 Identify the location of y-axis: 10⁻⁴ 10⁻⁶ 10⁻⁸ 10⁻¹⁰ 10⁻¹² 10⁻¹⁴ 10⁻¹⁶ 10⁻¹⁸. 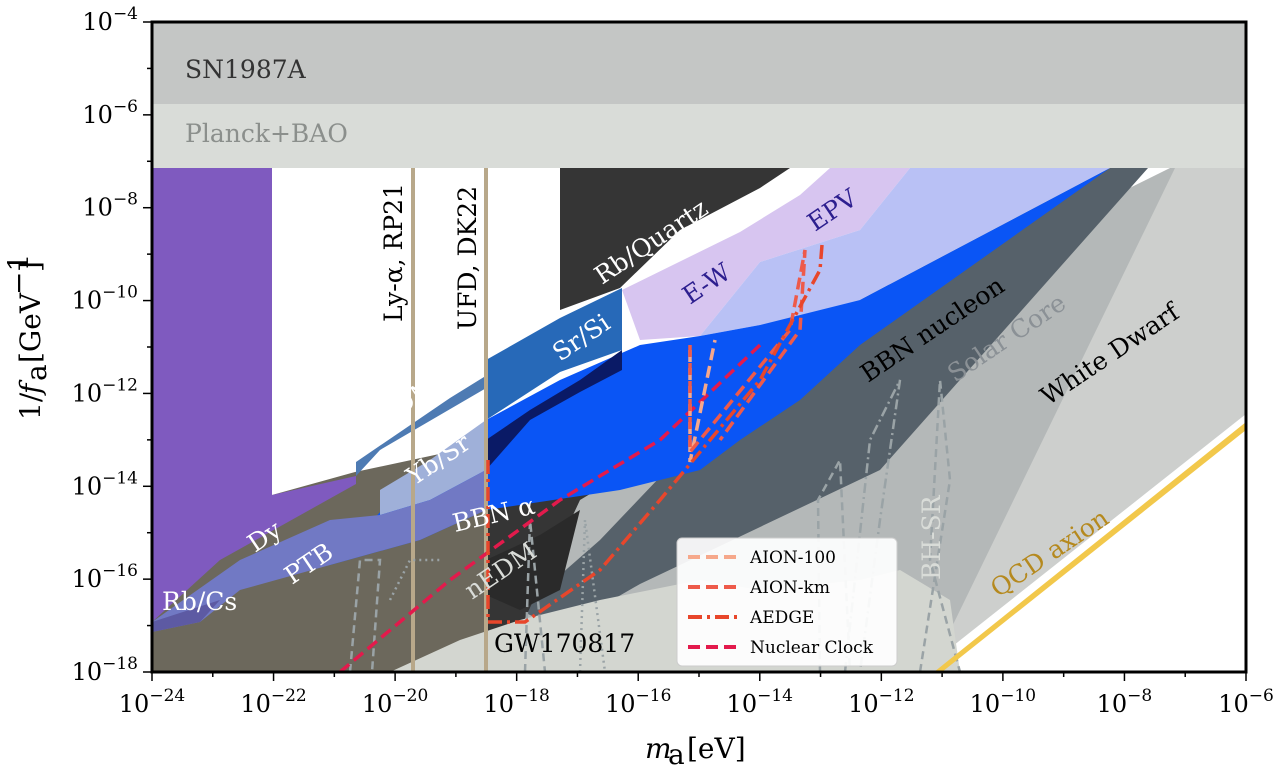
(112, 345).